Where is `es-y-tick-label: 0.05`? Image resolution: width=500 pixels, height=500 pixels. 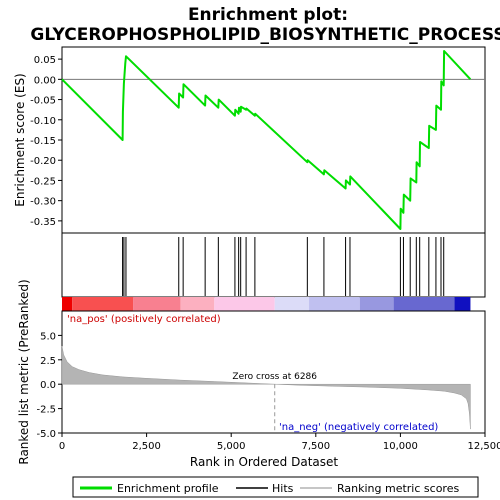
es-y-tick-label: 0.05 is located at coordinates (45, 60).